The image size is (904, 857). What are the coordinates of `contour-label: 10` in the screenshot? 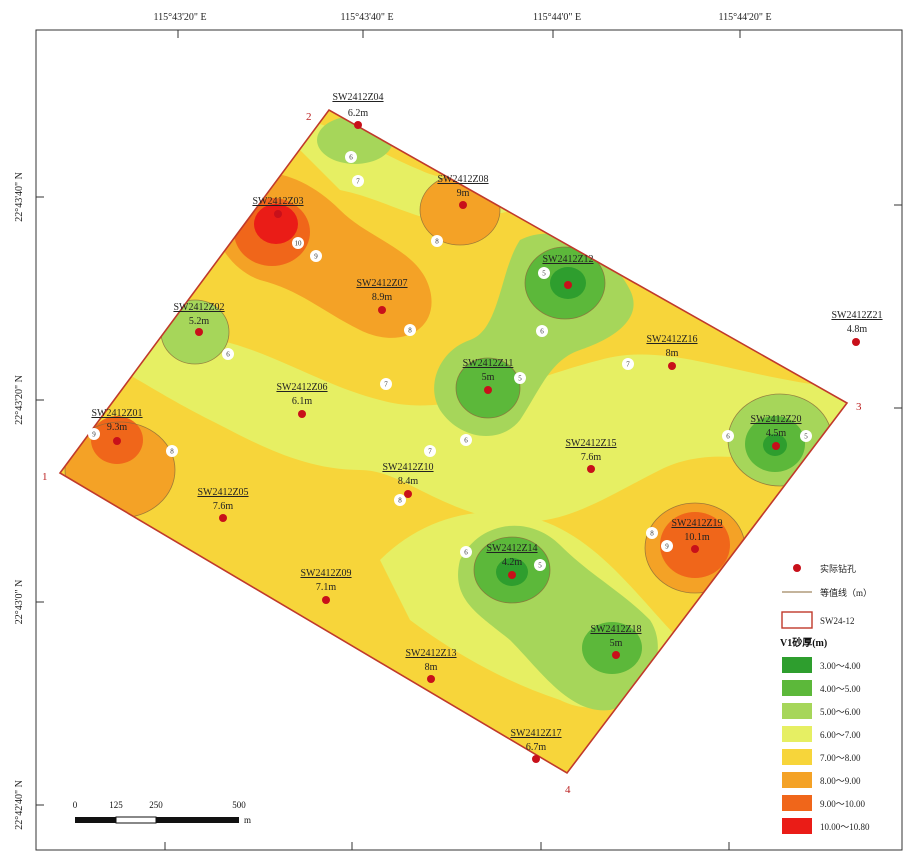 It's located at (298, 243).